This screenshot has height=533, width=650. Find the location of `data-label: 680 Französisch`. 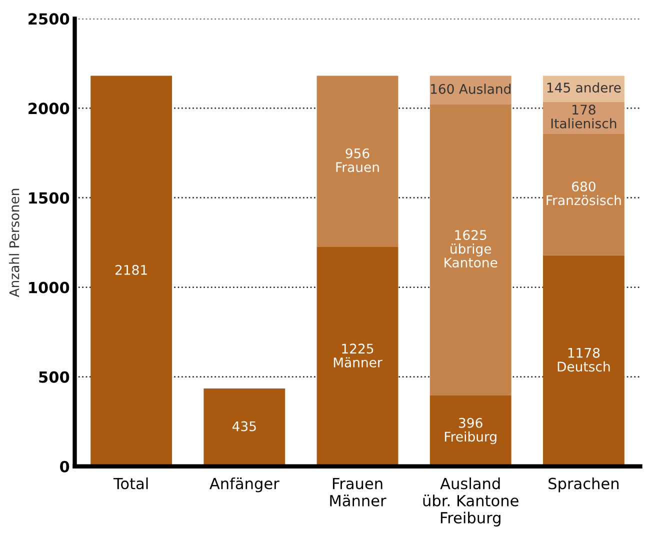

data-label: 680 Französisch is located at coordinates (583, 193).